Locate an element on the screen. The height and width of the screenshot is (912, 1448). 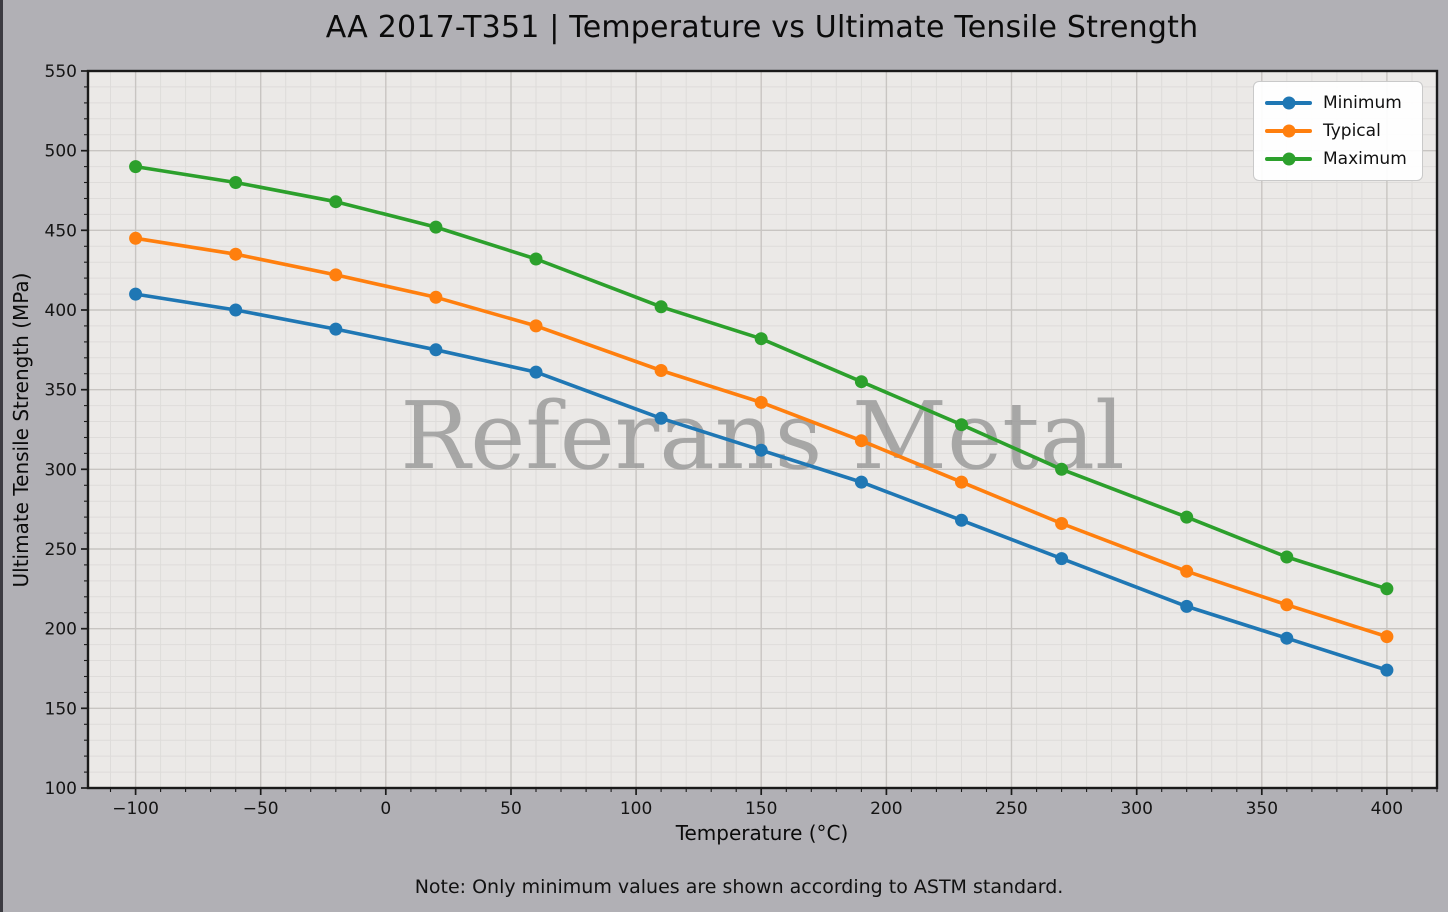
x-axis-label: Temperature (°C) is located at coordinates (762, 833).